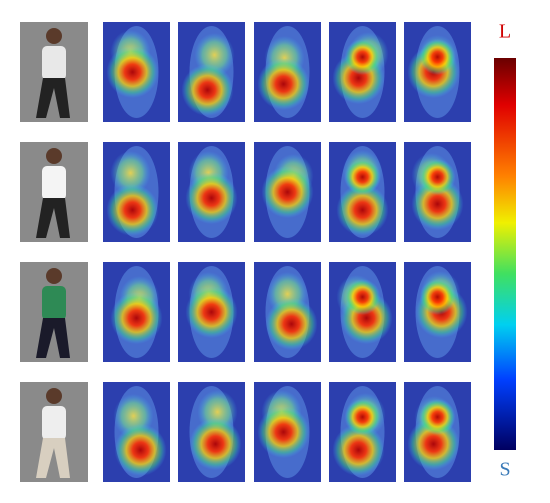 The height and width of the screenshot is (503, 550). I want to click on colorbar-bottom-label: S, so click(504, 470).